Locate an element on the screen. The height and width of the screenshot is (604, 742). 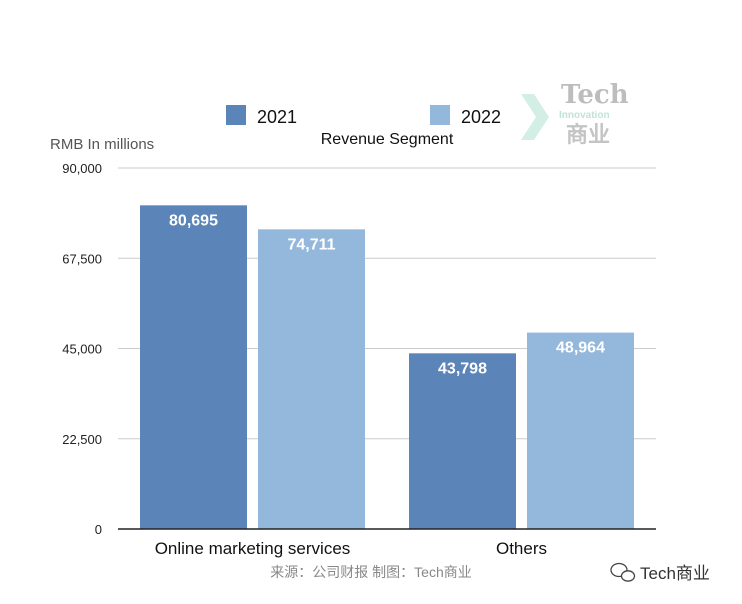
legend-swatch-2022 is located at coordinates (440, 115).